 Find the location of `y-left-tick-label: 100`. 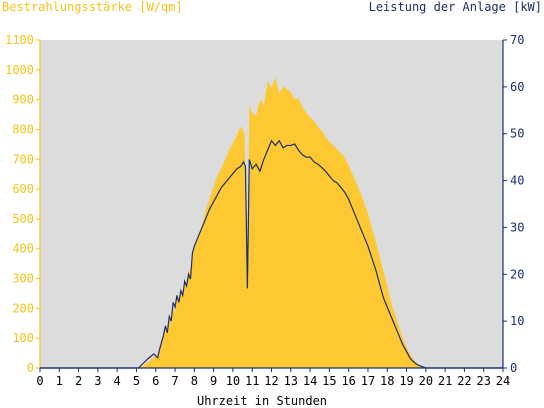

y-left-tick-label: 100 is located at coordinates (23, 338).